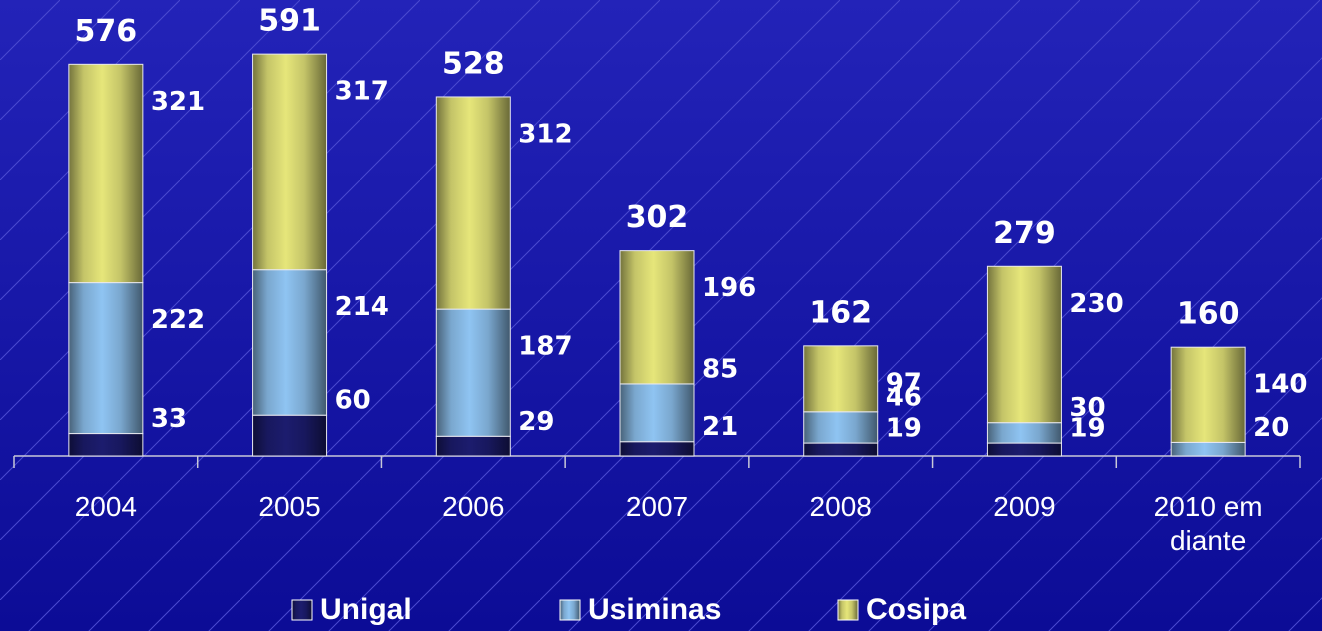 Image resolution: width=1322 pixels, height=631 pixels. Describe the element at coordinates (105, 506) in the screenshot. I see `x-tick-label: 2004` at that location.